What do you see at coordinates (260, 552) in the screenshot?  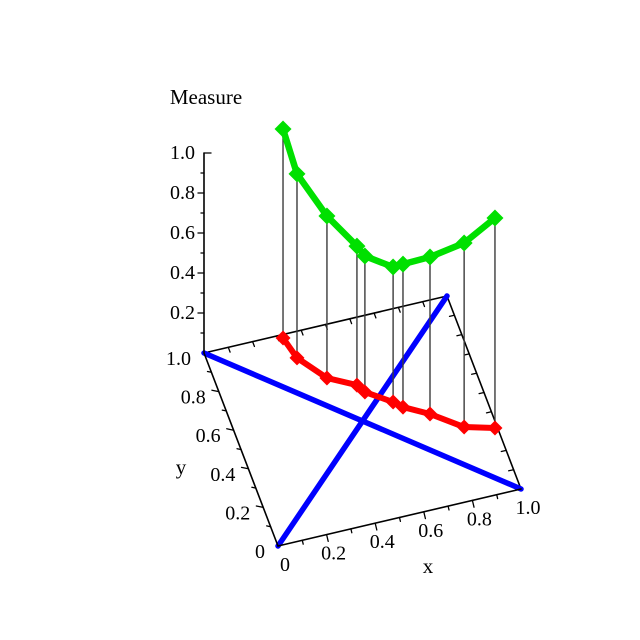 I see `y-tick-label: 0` at bounding box center [260, 552].